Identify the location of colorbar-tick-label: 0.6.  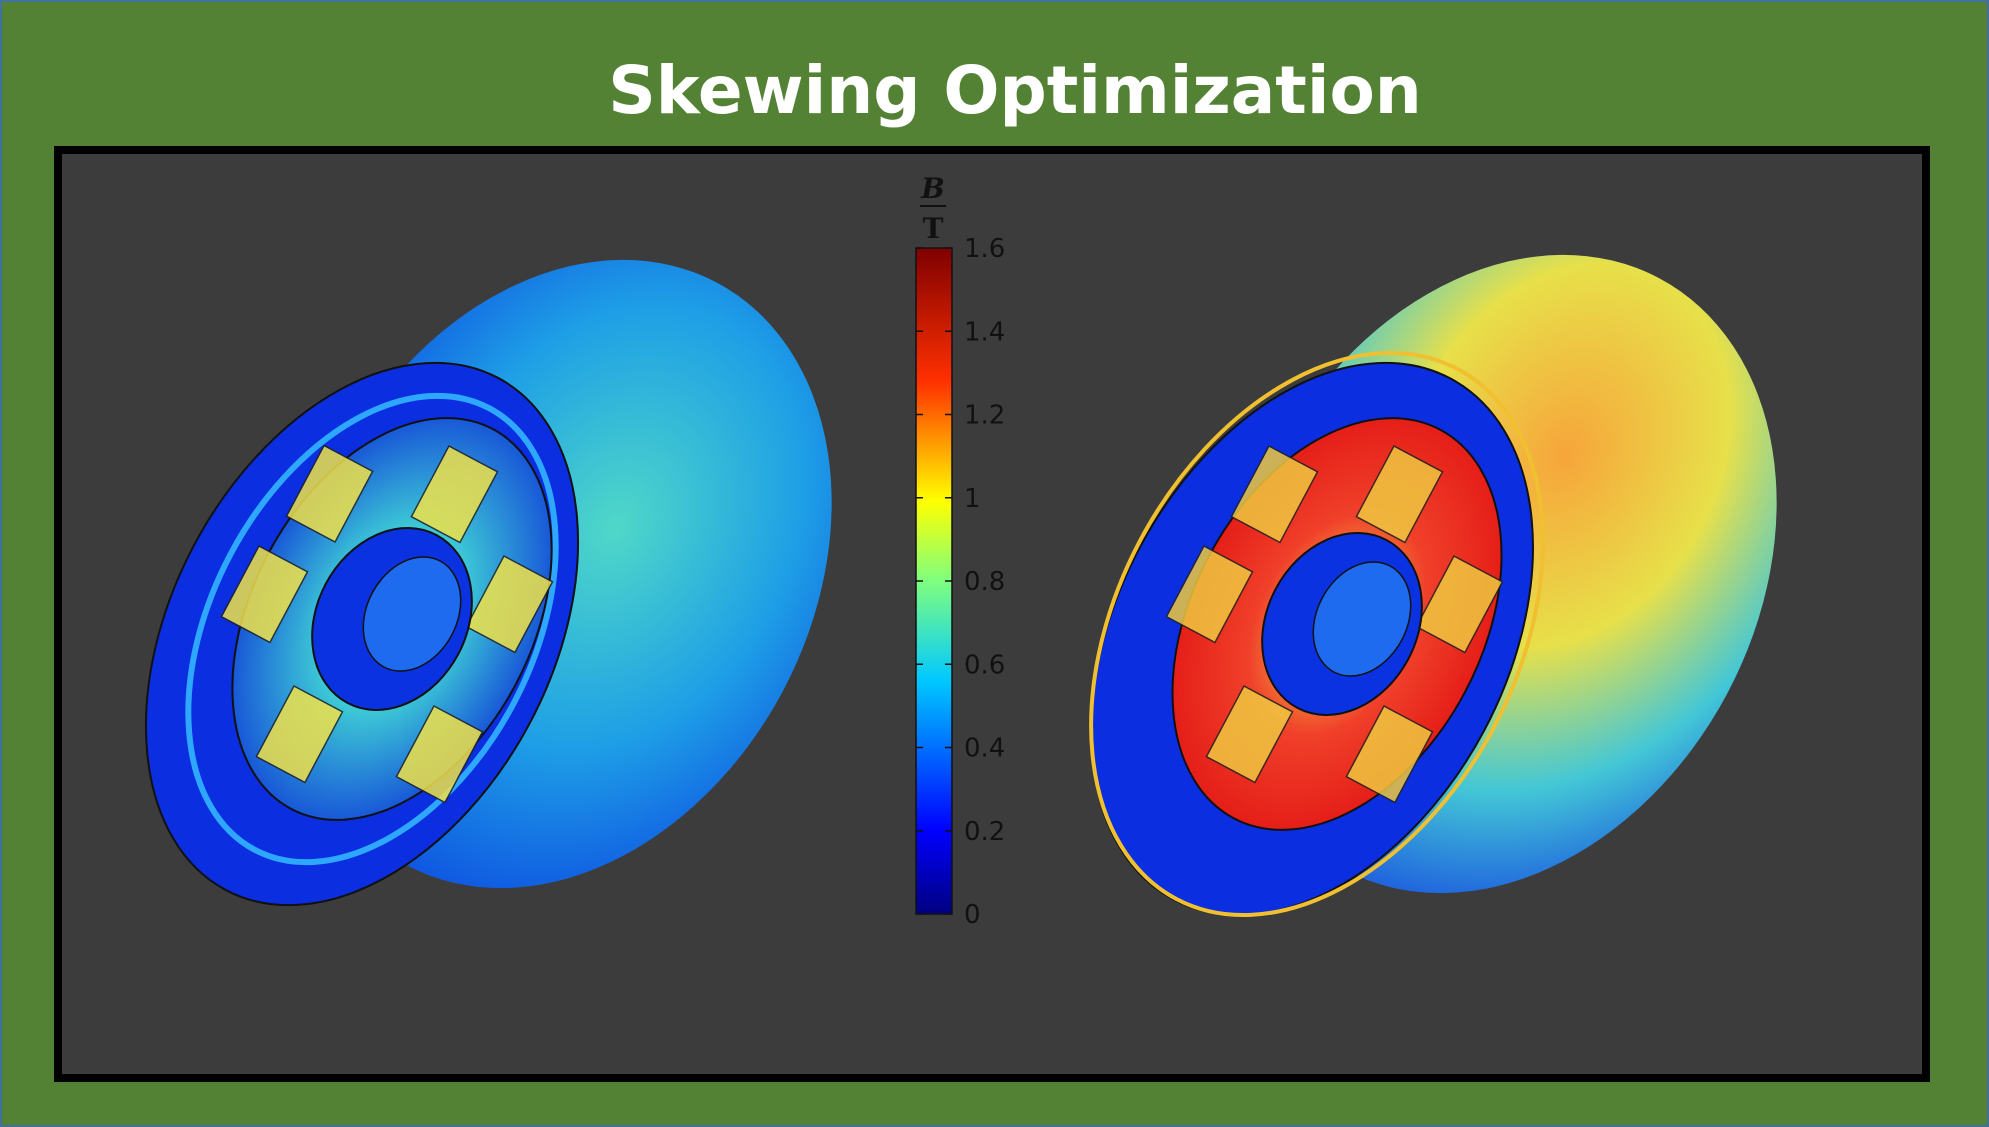
(984, 665).